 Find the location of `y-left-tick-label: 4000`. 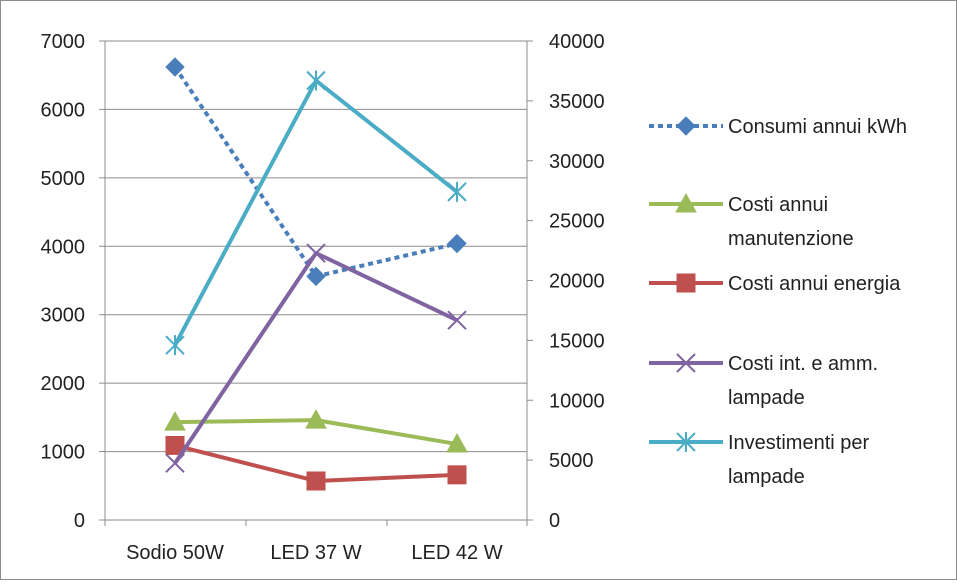

y-left-tick-label: 4000 is located at coordinates (63, 247).